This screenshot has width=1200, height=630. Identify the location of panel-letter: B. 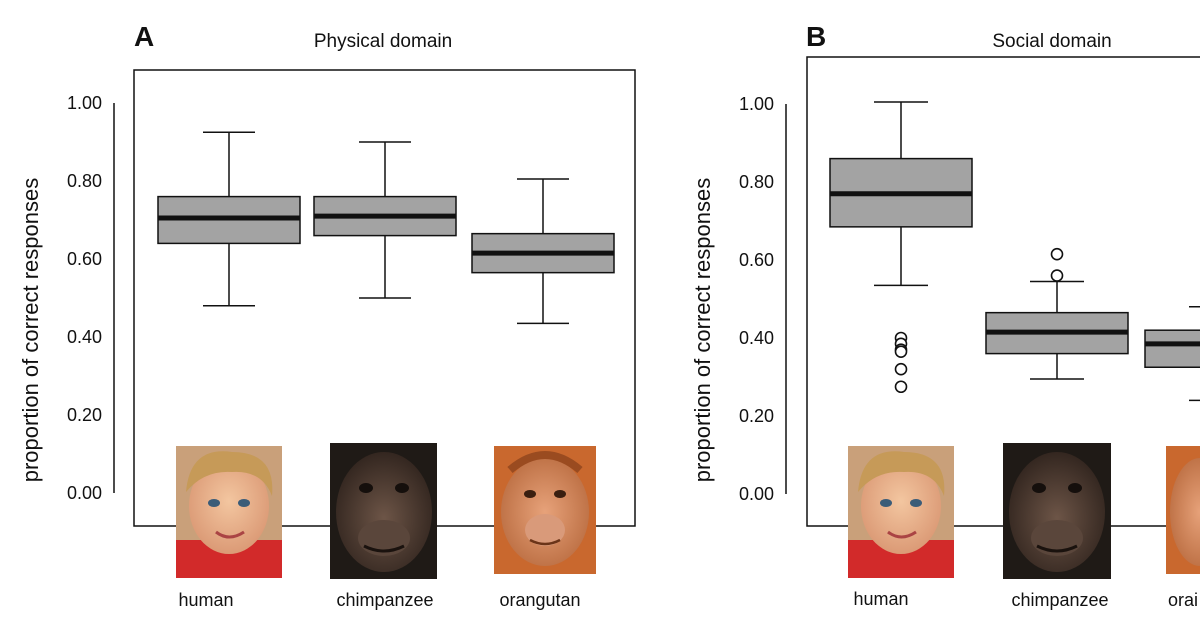
(816, 36).